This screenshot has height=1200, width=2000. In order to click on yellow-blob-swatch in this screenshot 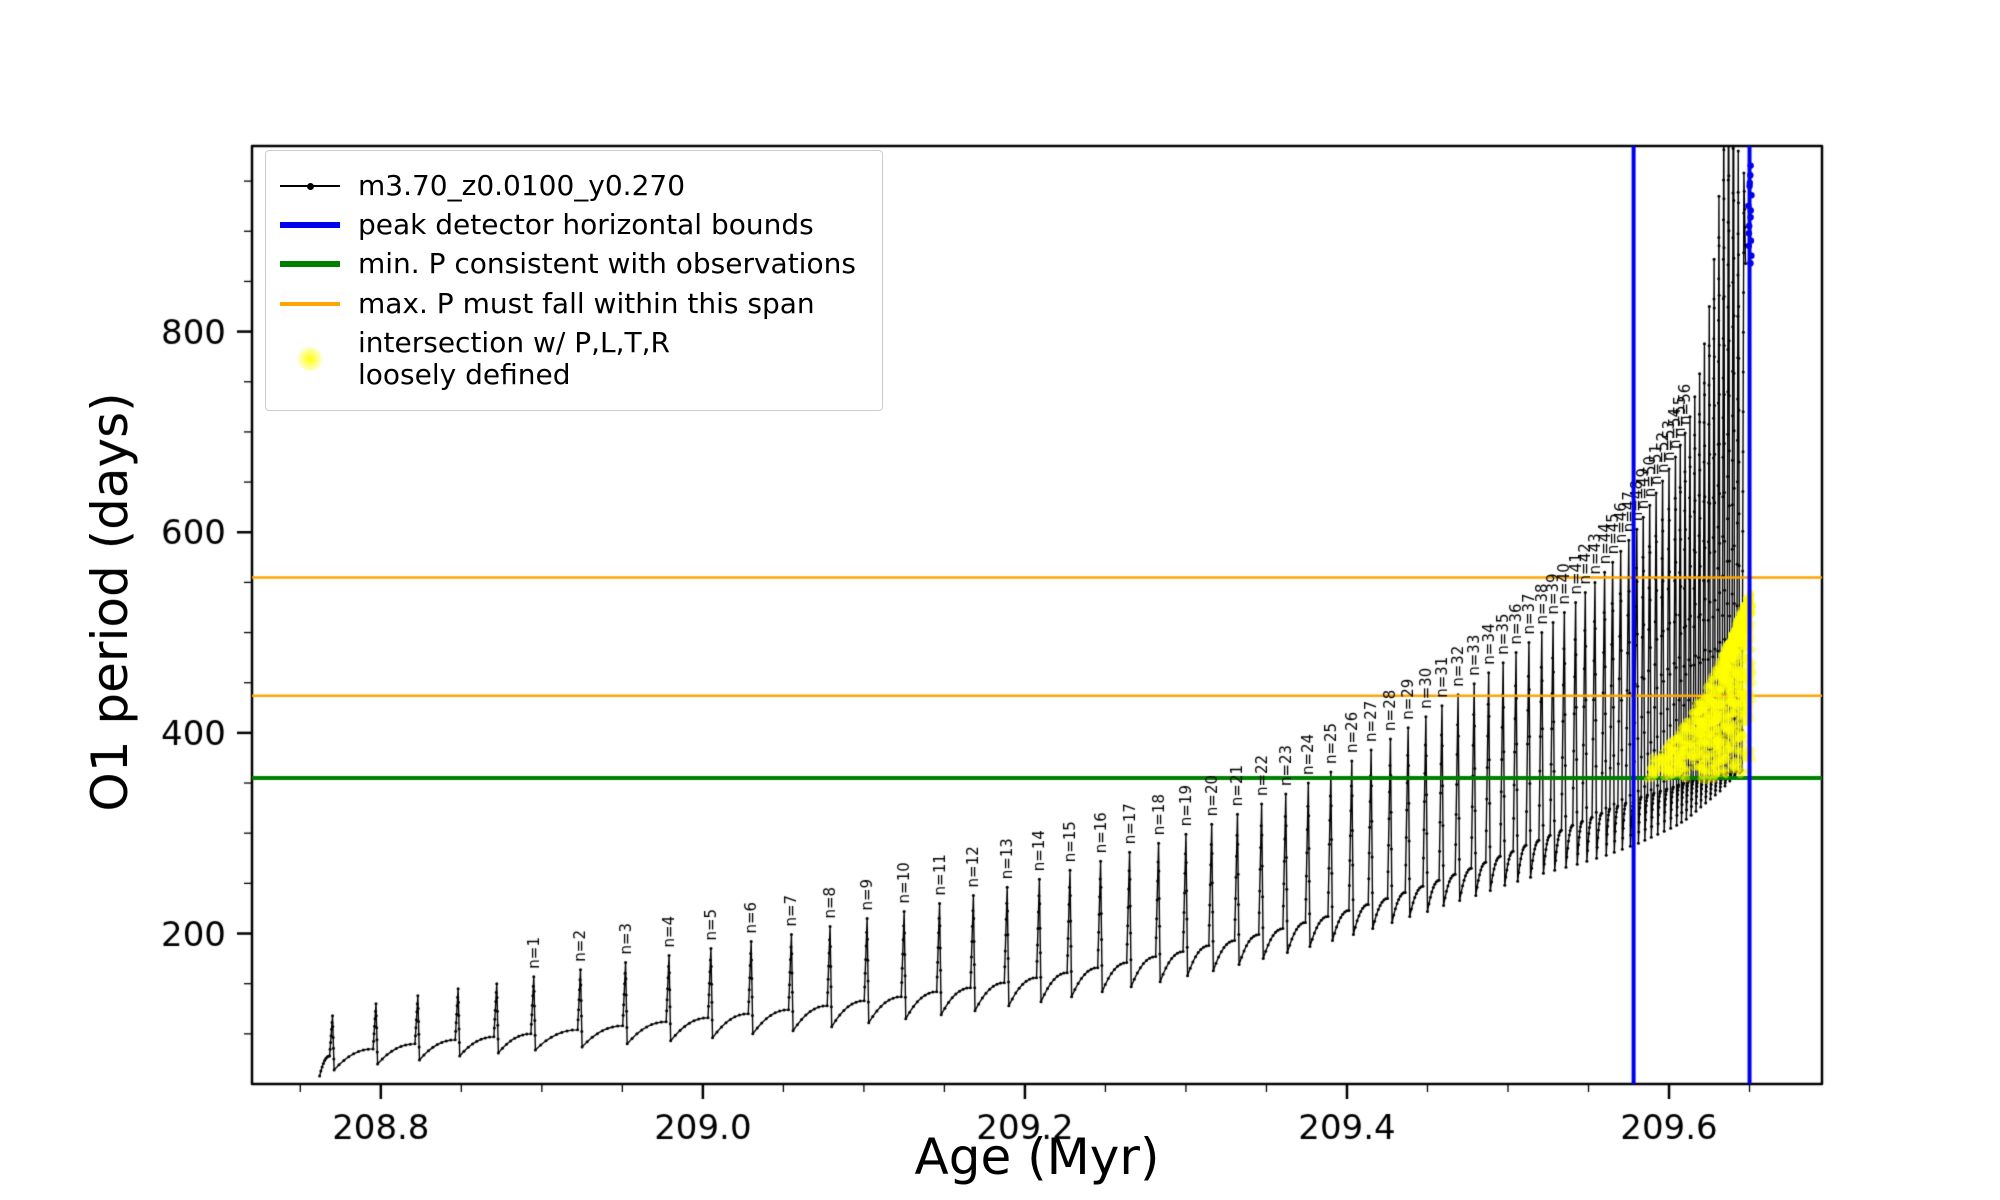, I will do `click(310, 358)`.